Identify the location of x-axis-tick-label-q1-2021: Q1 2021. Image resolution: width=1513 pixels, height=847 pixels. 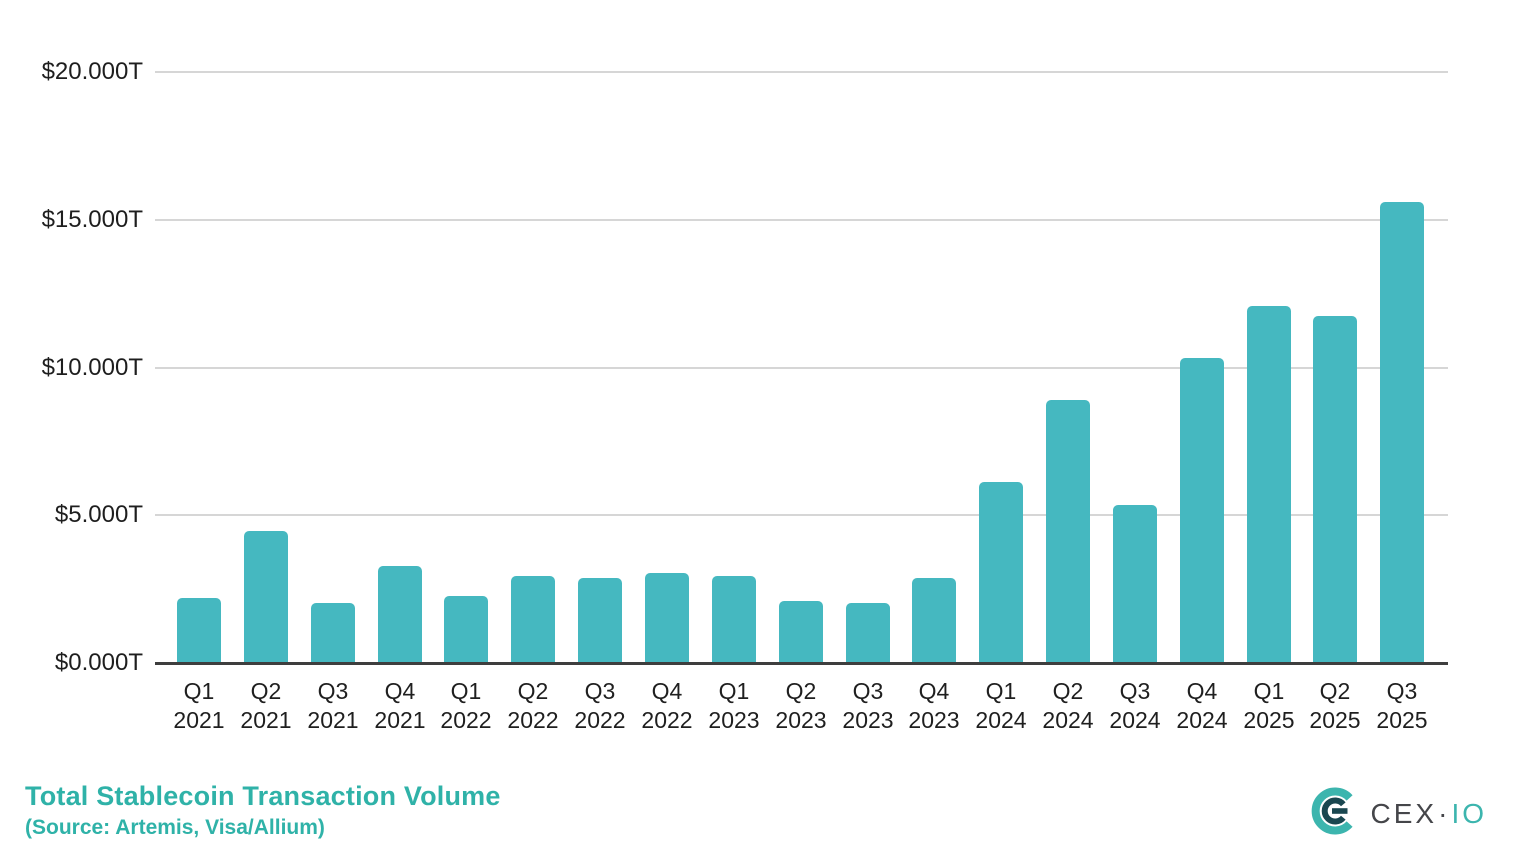
(199, 705).